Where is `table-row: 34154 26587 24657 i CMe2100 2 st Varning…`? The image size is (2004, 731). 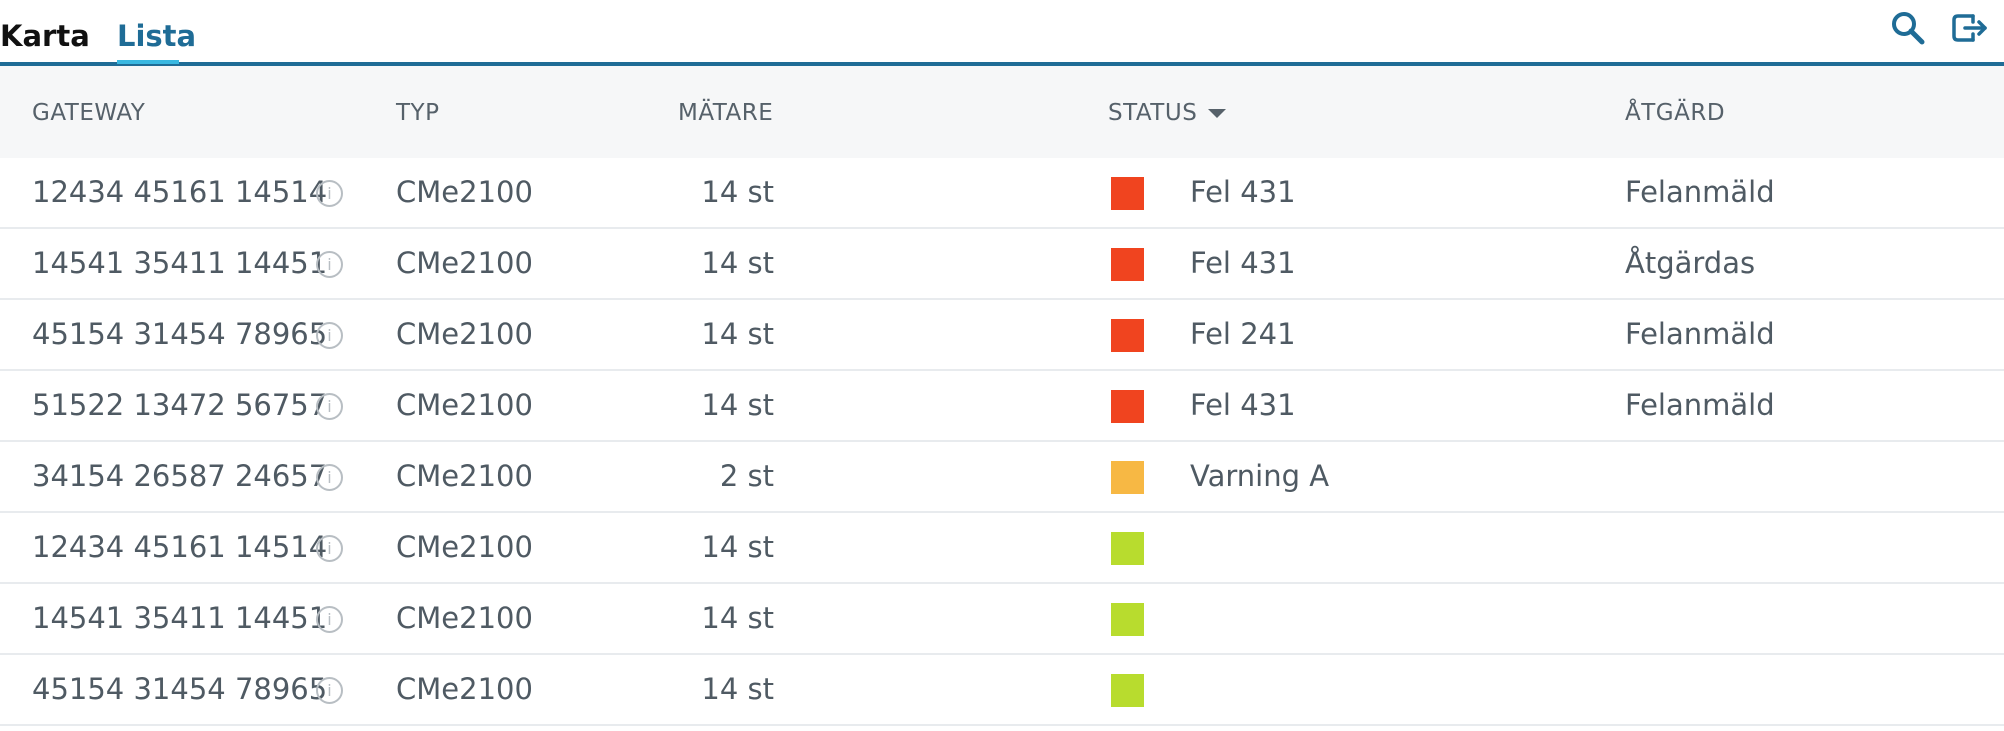 table-row: 34154 26587 24657 i CMe2100 2 st Varning… is located at coordinates (1002, 477).